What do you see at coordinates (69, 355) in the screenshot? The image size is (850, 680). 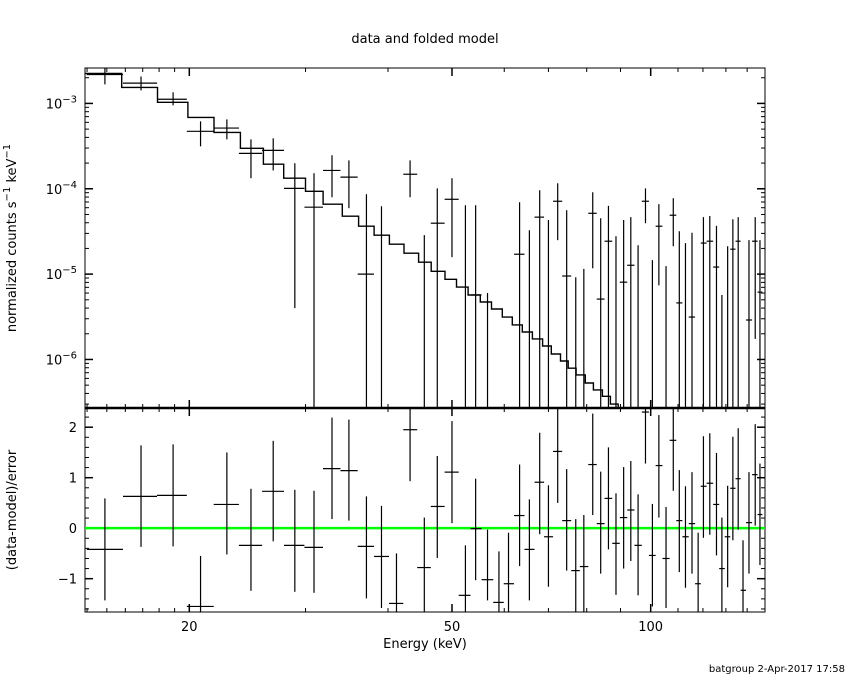 I see `tick-exponent: −6` at bounding box center [69, 355].